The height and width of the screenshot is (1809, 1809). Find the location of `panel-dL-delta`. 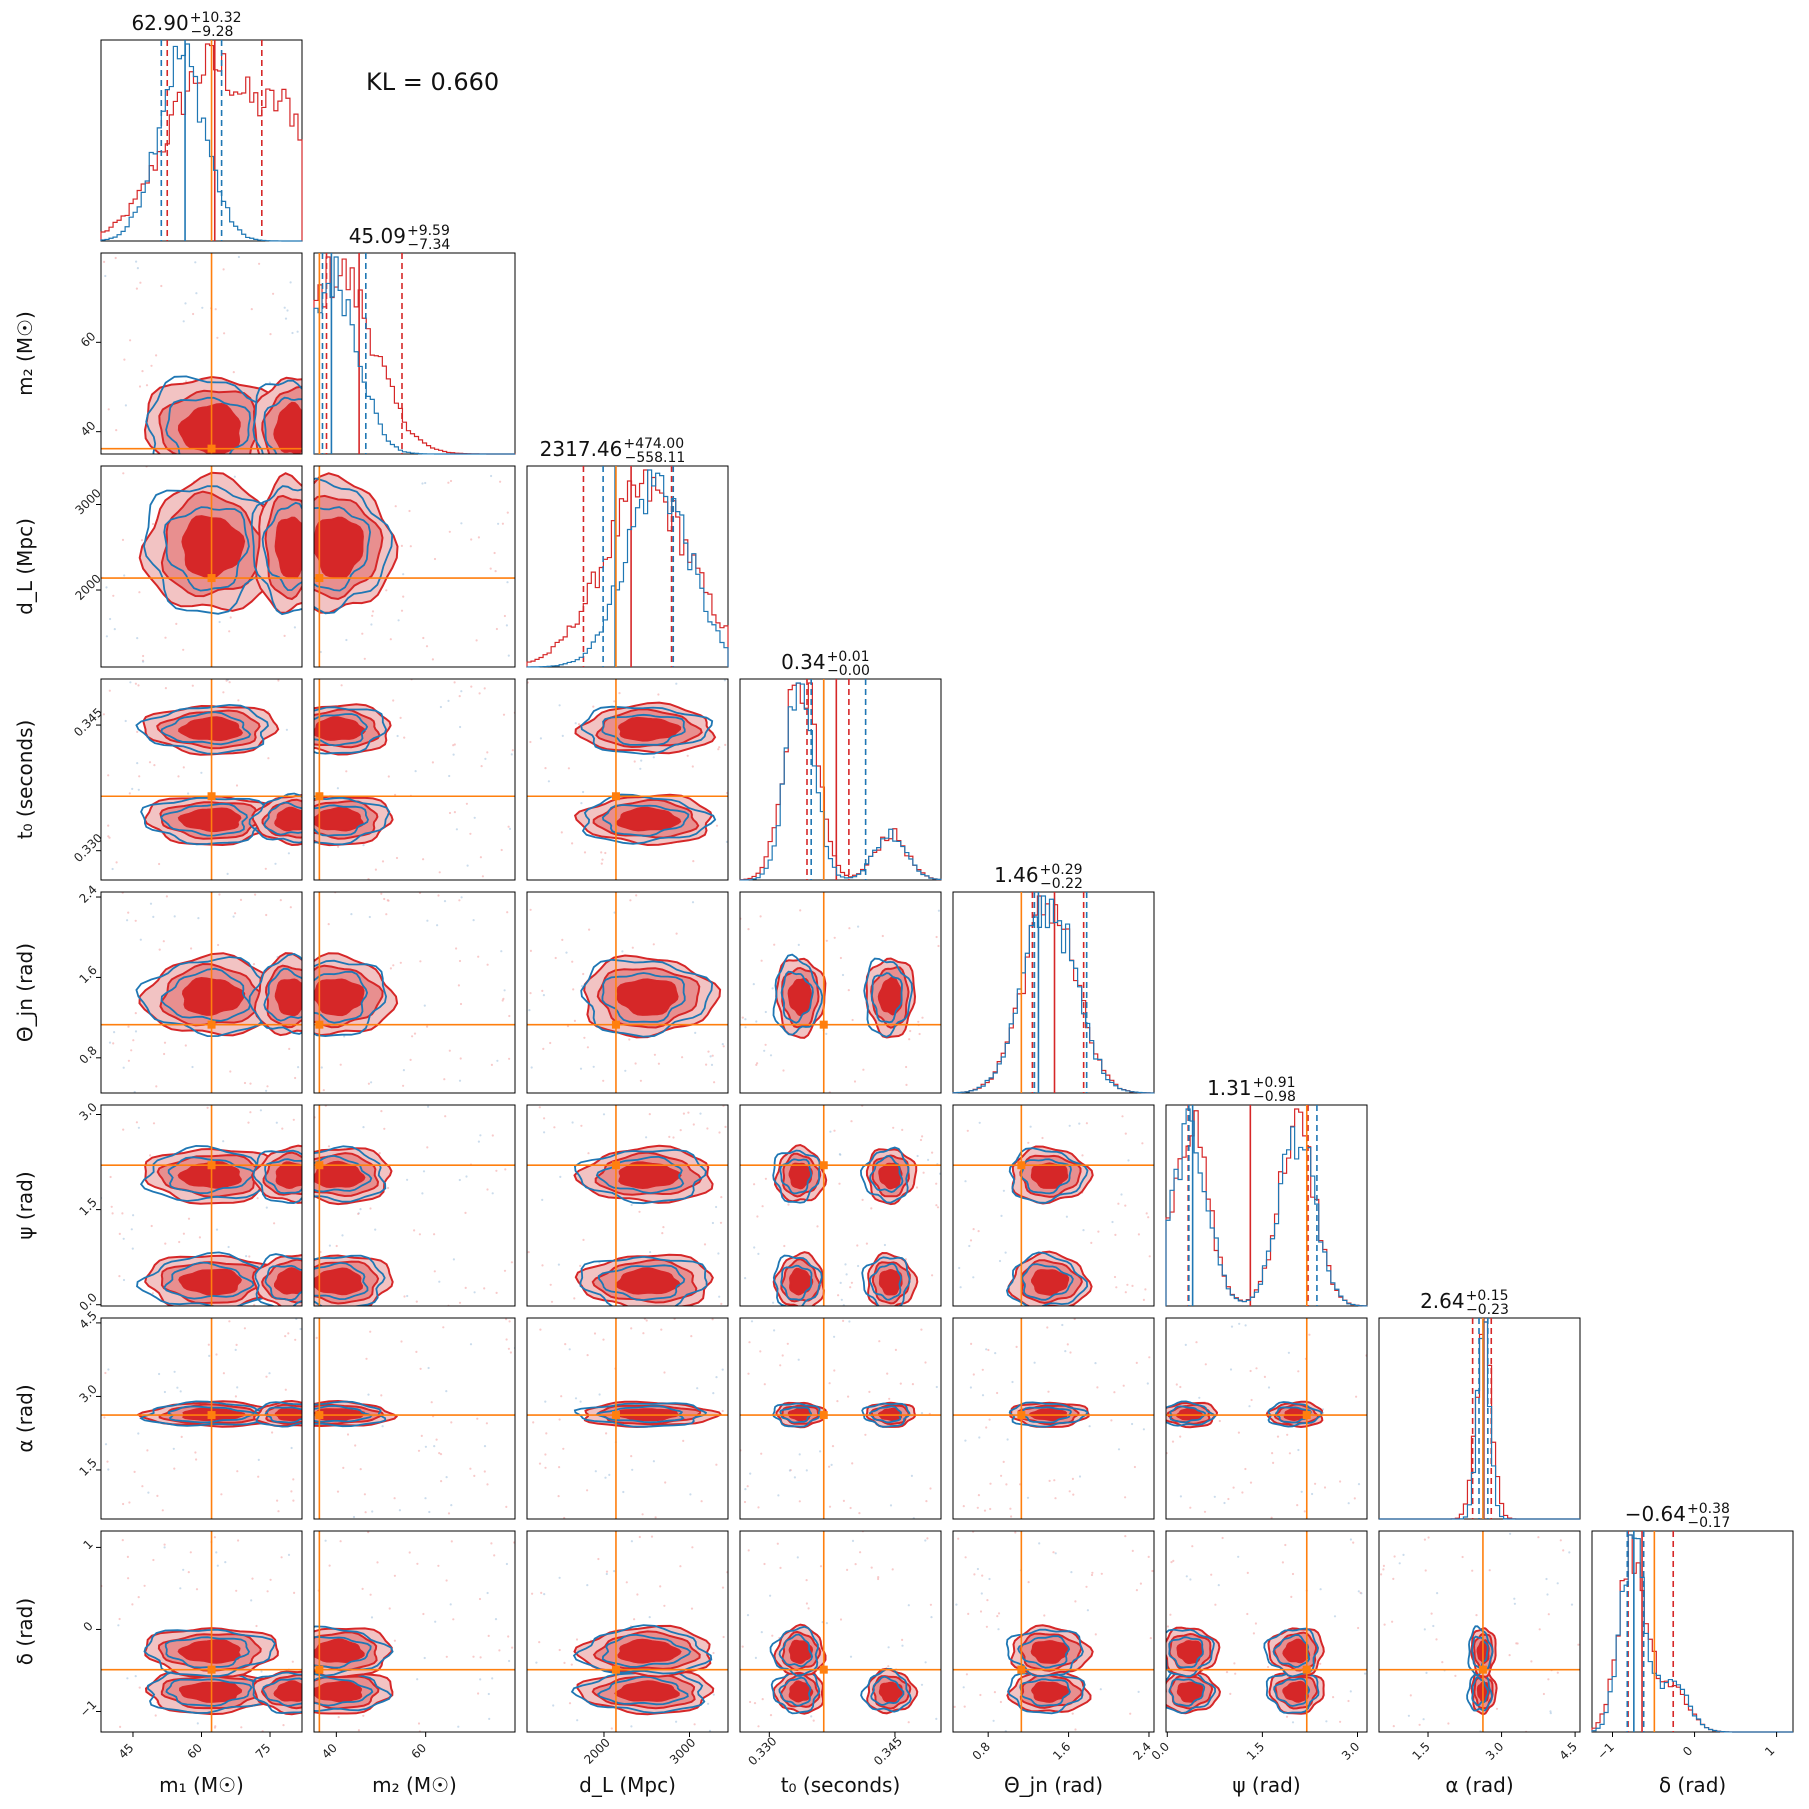

panel-dL-delta is located at coordinates (627, 1631).